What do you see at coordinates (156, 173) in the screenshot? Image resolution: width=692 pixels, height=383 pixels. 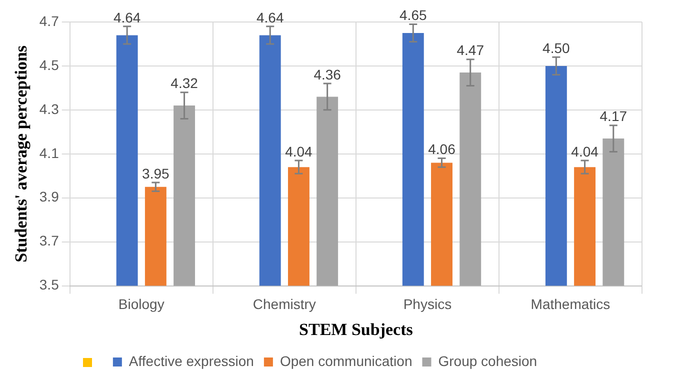 I see `data-label: 3.95` at bounding box center [156, 173].